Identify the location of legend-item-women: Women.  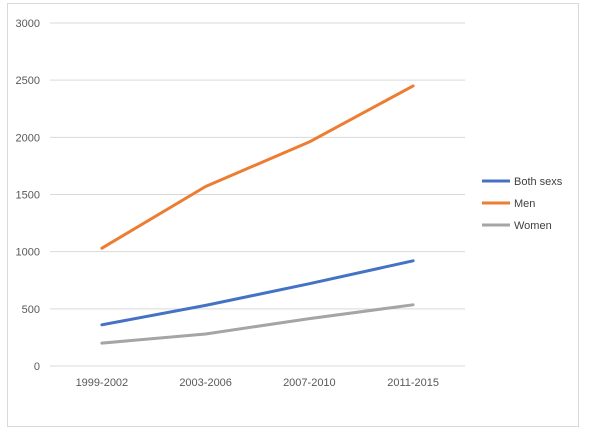
(517, 226).